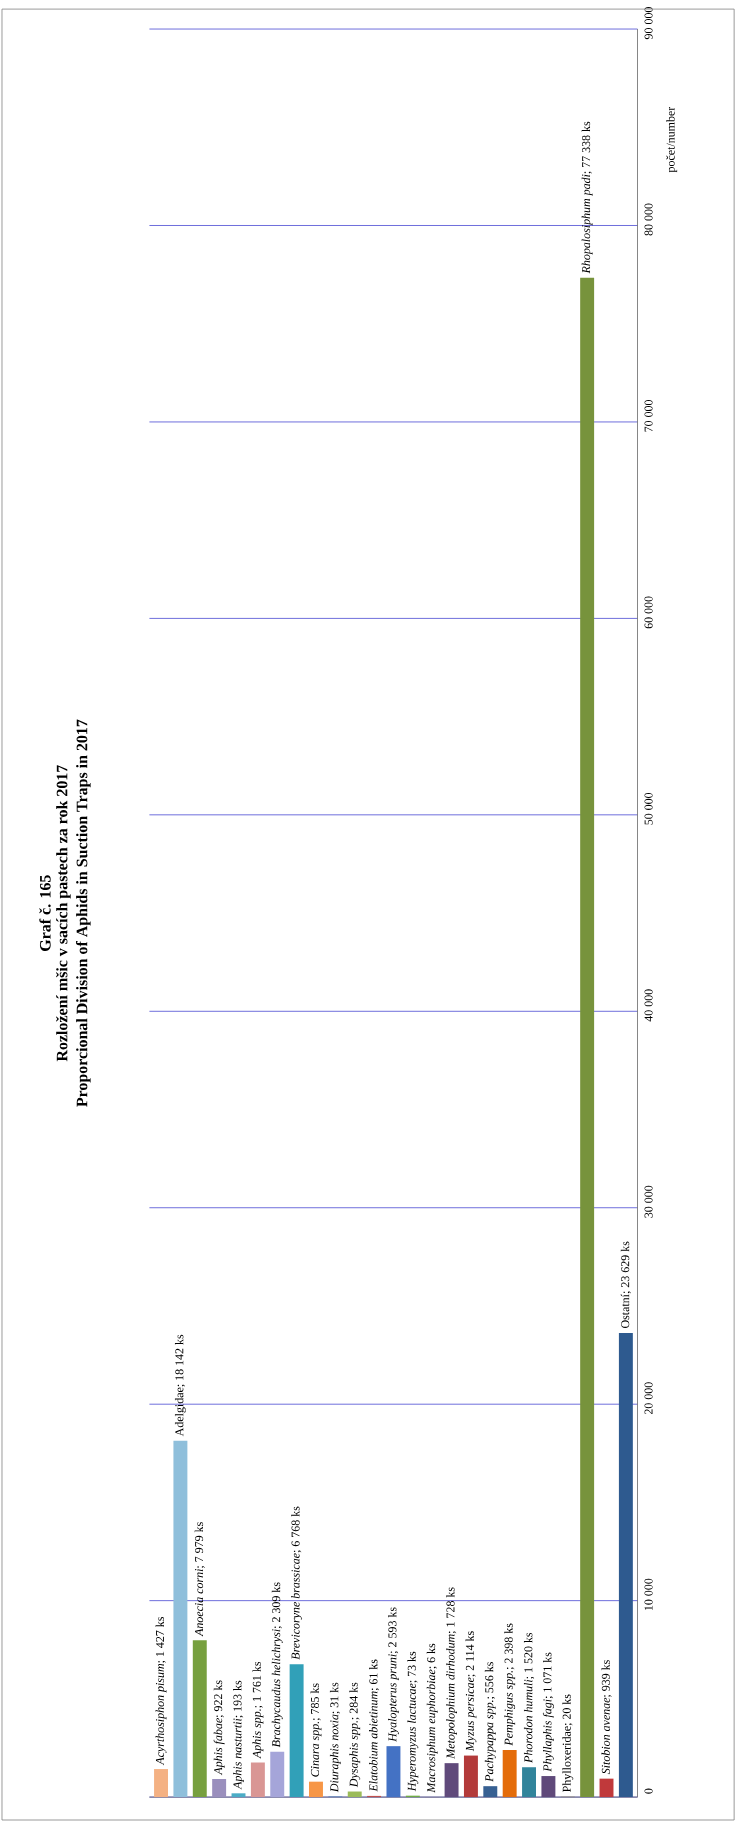 The image size is (736, 1822). What do you see at coordinates (393, 1674) in the screenshot?
I see `data-label: Hyalopterus pruni; 2 593 ks` at bounding box center [393, 1674].